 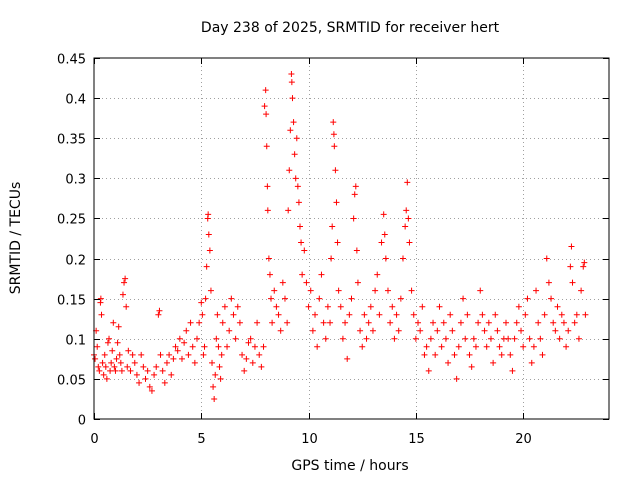 I want to click on y-tick-label: 0.3, so click(x=75, y=180).